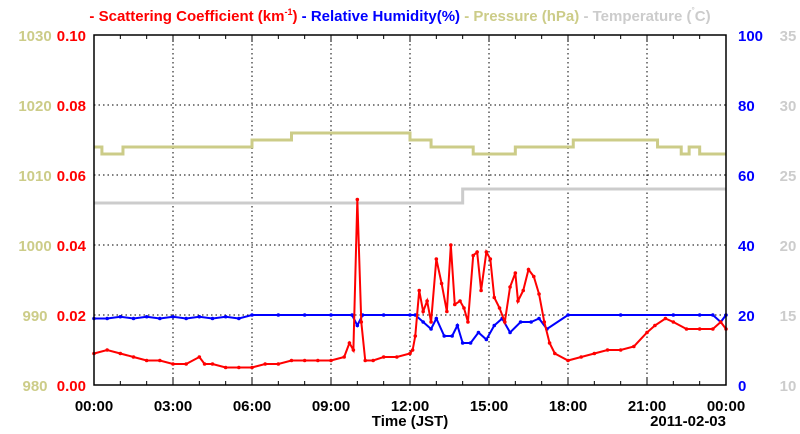 The width and height of the screenshot is (800, 434). What do you see at coordinates (788, 386) in the screenshot?
I see `temperature-tick-label: 10` at bounding box center [788, 386].